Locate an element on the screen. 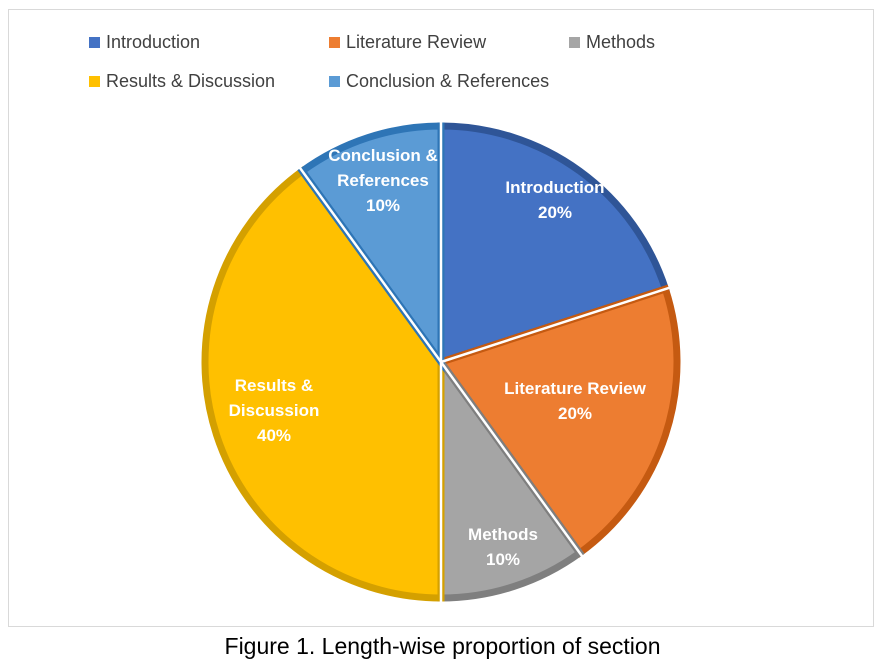 The height and width of the screenshot is (668, 885). pie-slice-conclusion-references is located at coordinates (371, 247).